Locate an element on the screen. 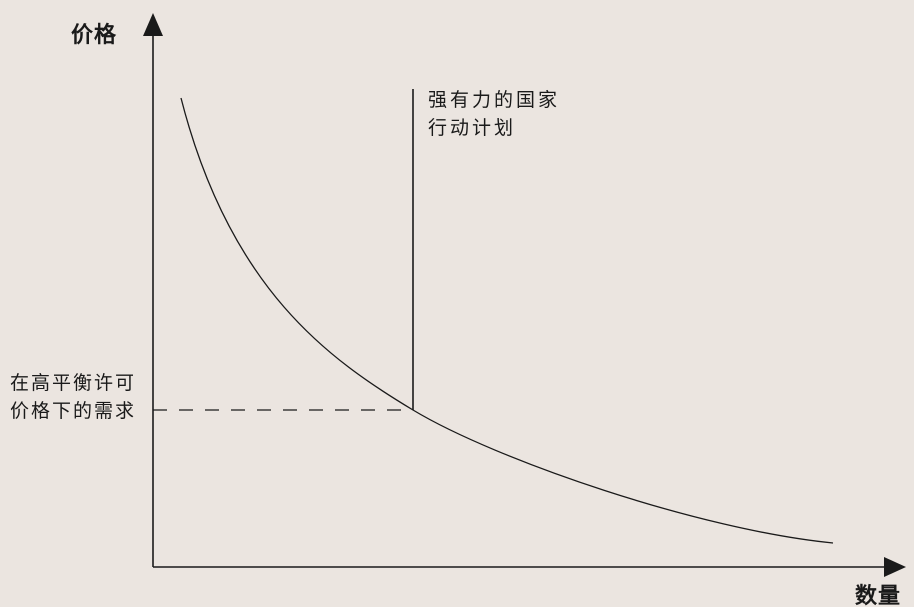 Image resolution: width=914 pixels, height=607 pixels. plan-label-line-2: 行动计划 is located at coordinates (472, 128).